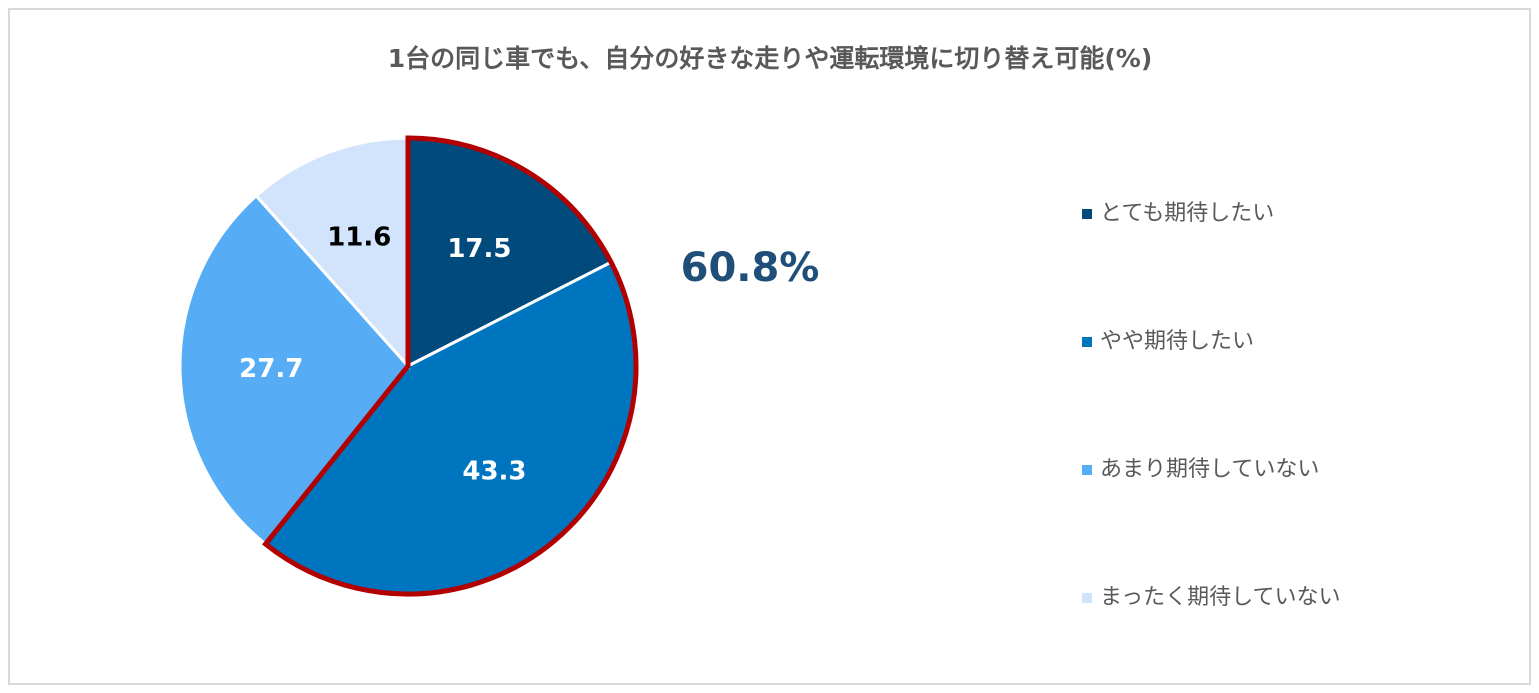  I want to click on annotation: 60.8%, so click(750, 268).